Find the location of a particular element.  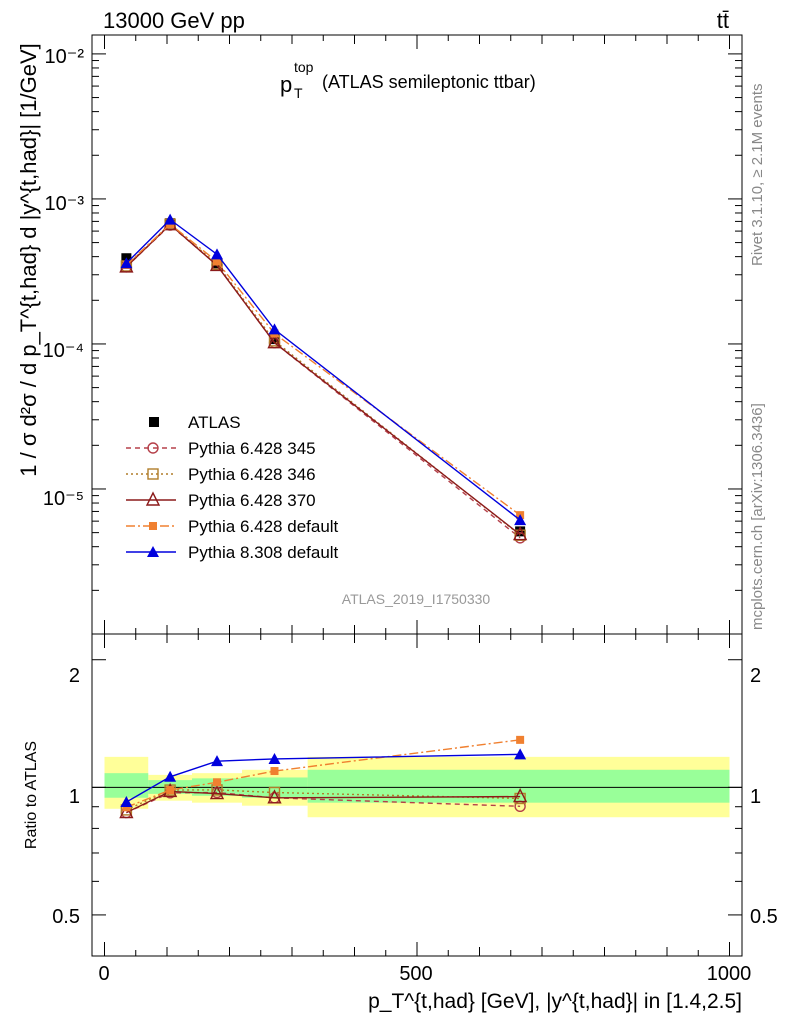

x-tick-0: 0 is located at coordinates (103, 974).